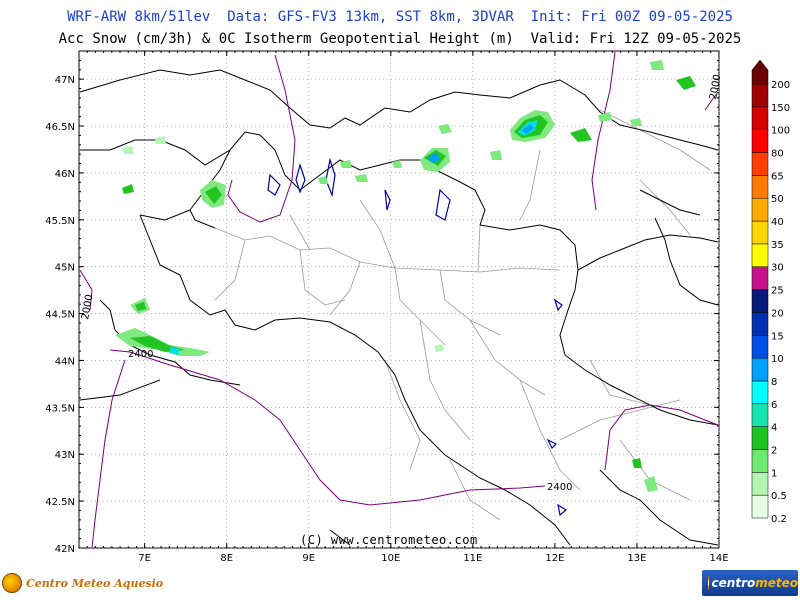 The width and height of the screenshot is (800, 600). Describe the element at coordinates (65, 174) in the screenshot. I see `lat-tick-label: 46N` at that location.